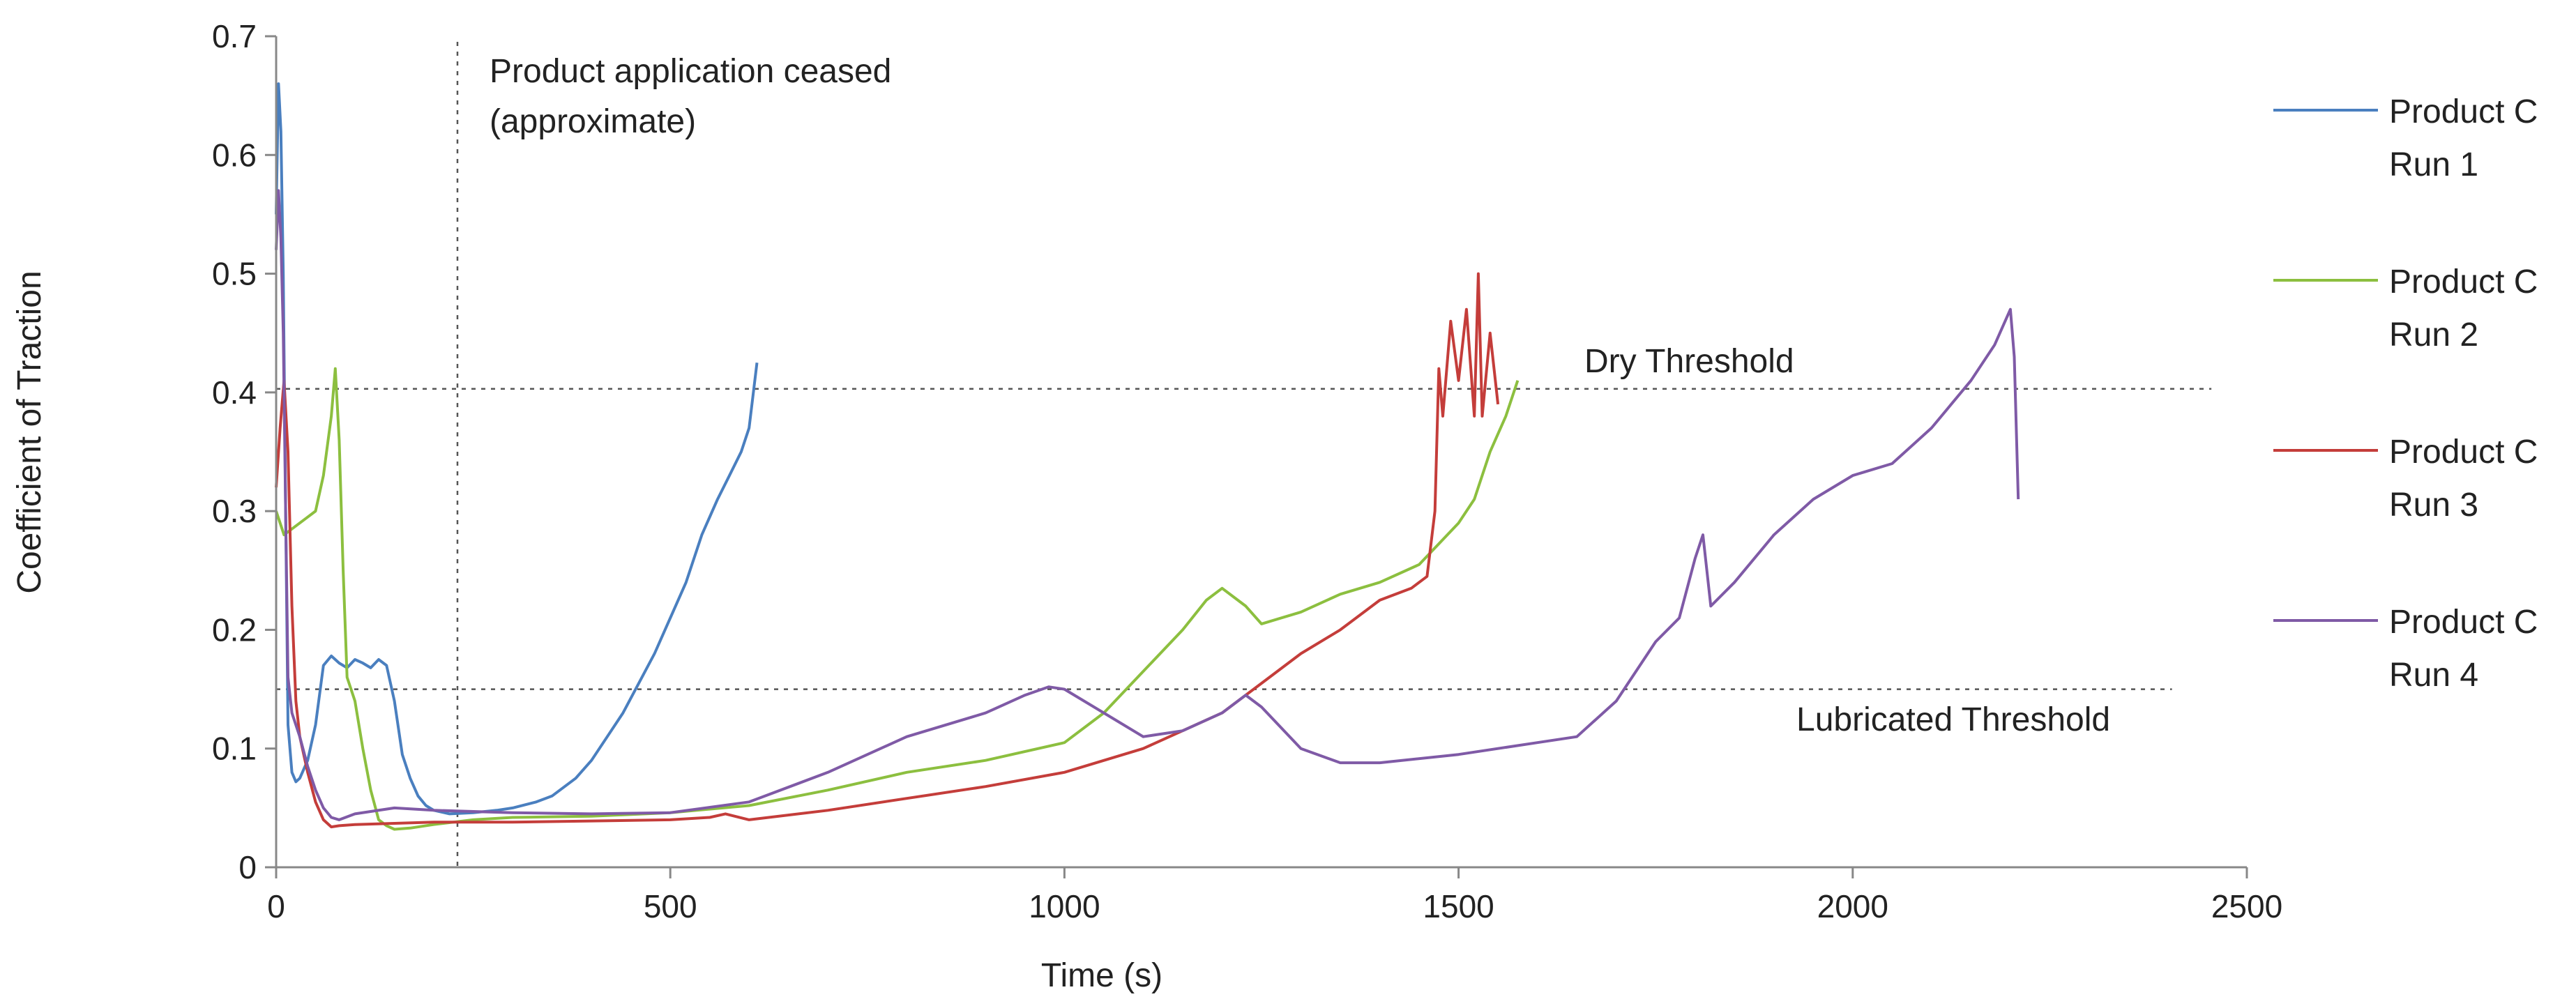 Image resolution: width=2576 pixels, height=1006 pixels. What do you see at coordinates (2463, 622) in the screenshot?
I see `legend-label-run-4-line1: Product C` at bounding box center [2463, 622].